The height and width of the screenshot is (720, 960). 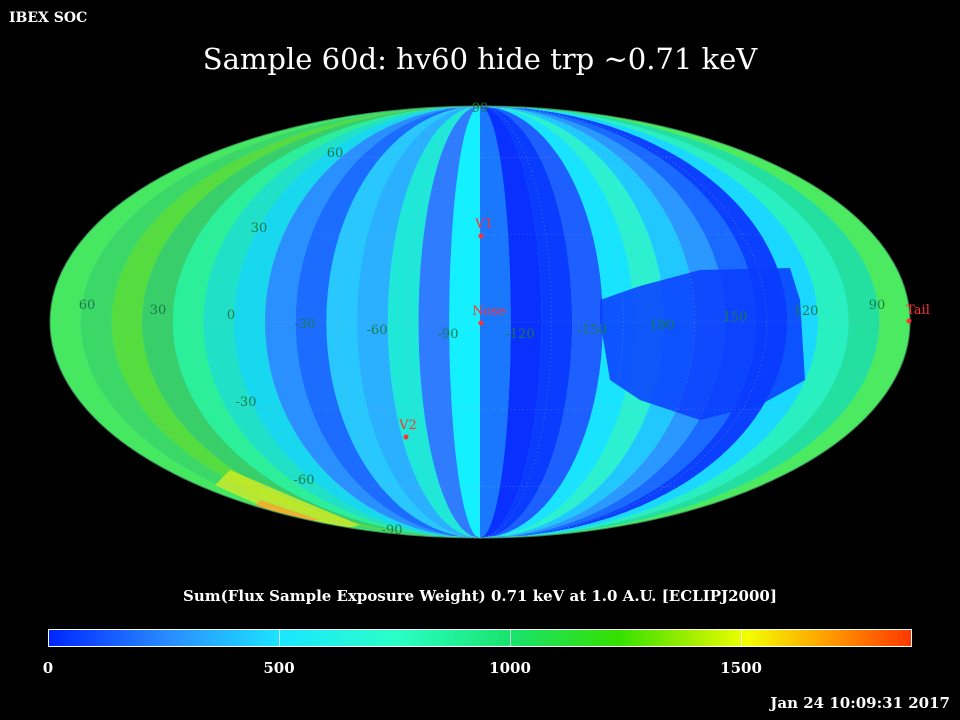 What do you see at coordinates (480, 59) in the screenshot?
I see `map-title: Sample 60d: hv60 hide trp ~0.71 keV` at bounding box center [480, 59].